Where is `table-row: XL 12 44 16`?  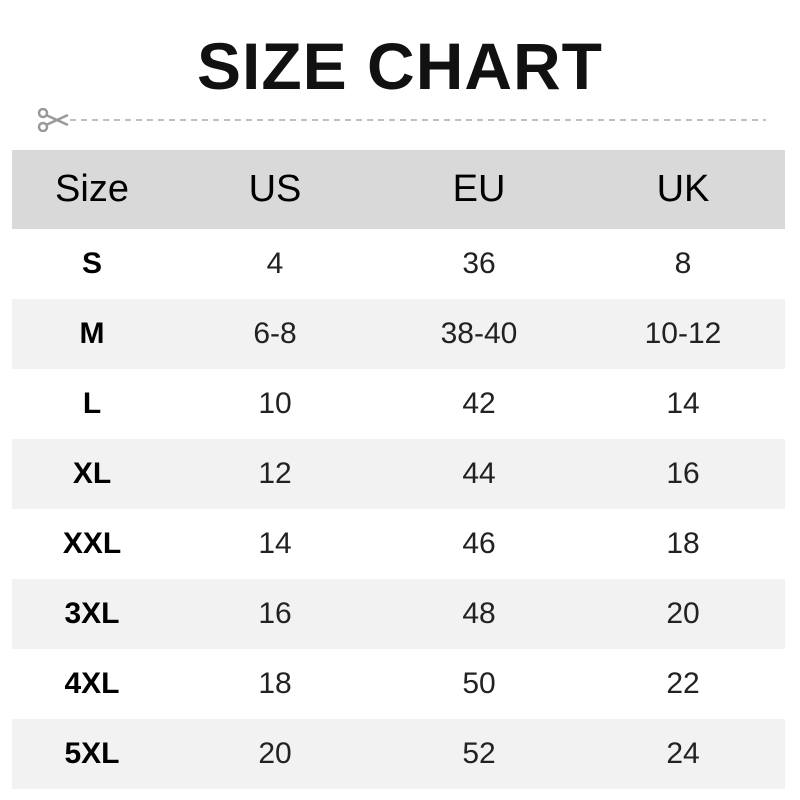 table-row: XL 12 44 16 is located at coordinates (398, 474).